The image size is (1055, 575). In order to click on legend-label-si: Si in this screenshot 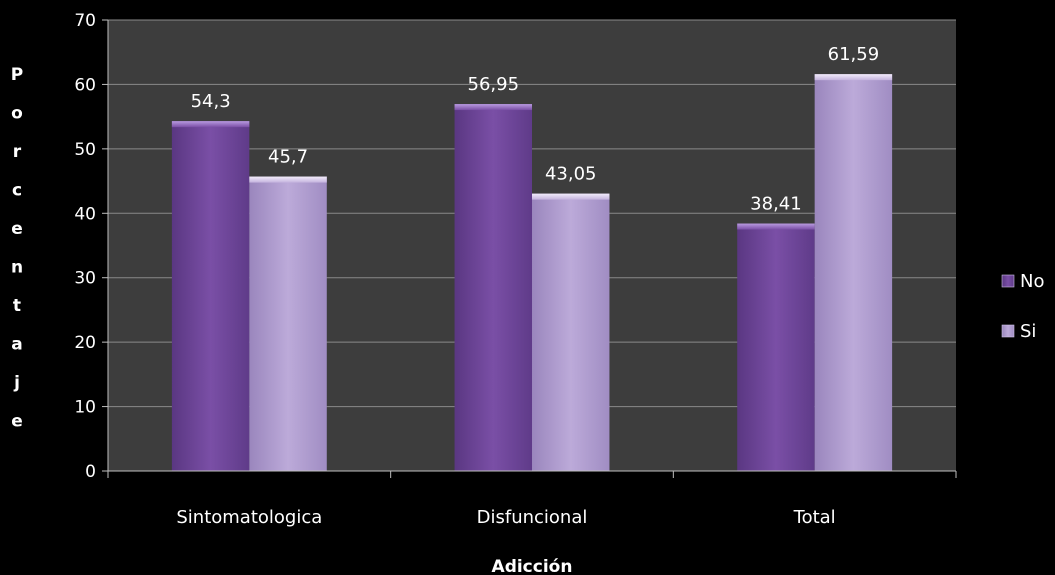, I will do `click(1028, 331)`.